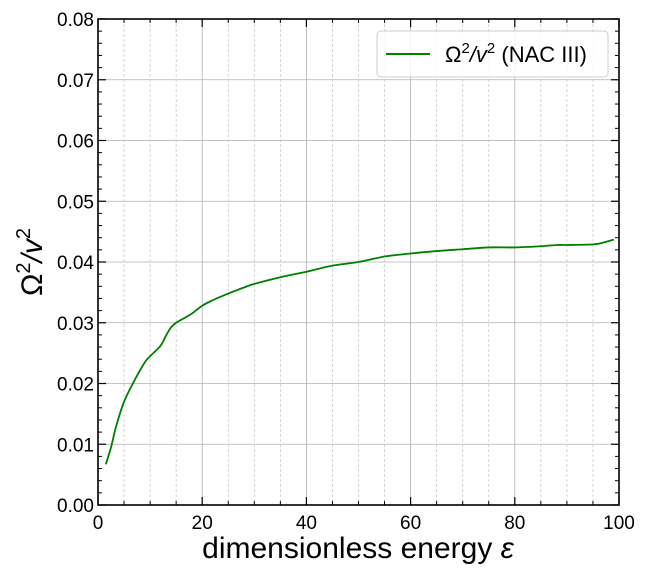 This screenshot has height=576, width=648. I want to click on x-tick-label: 100, so click(619, 523).